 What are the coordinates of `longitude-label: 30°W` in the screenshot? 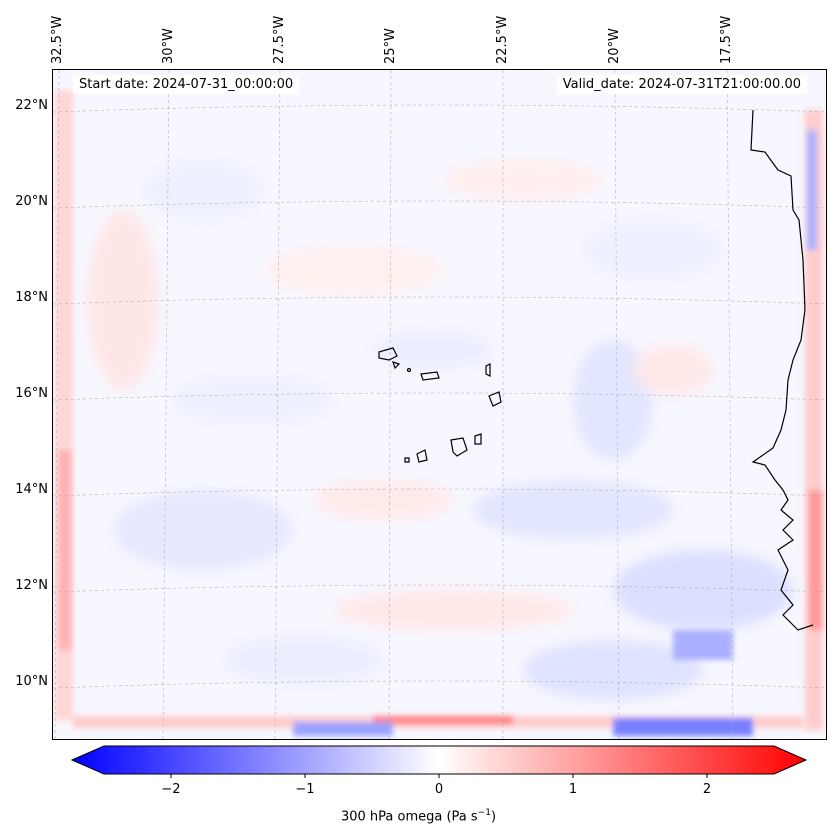 It's located at (168, 46).